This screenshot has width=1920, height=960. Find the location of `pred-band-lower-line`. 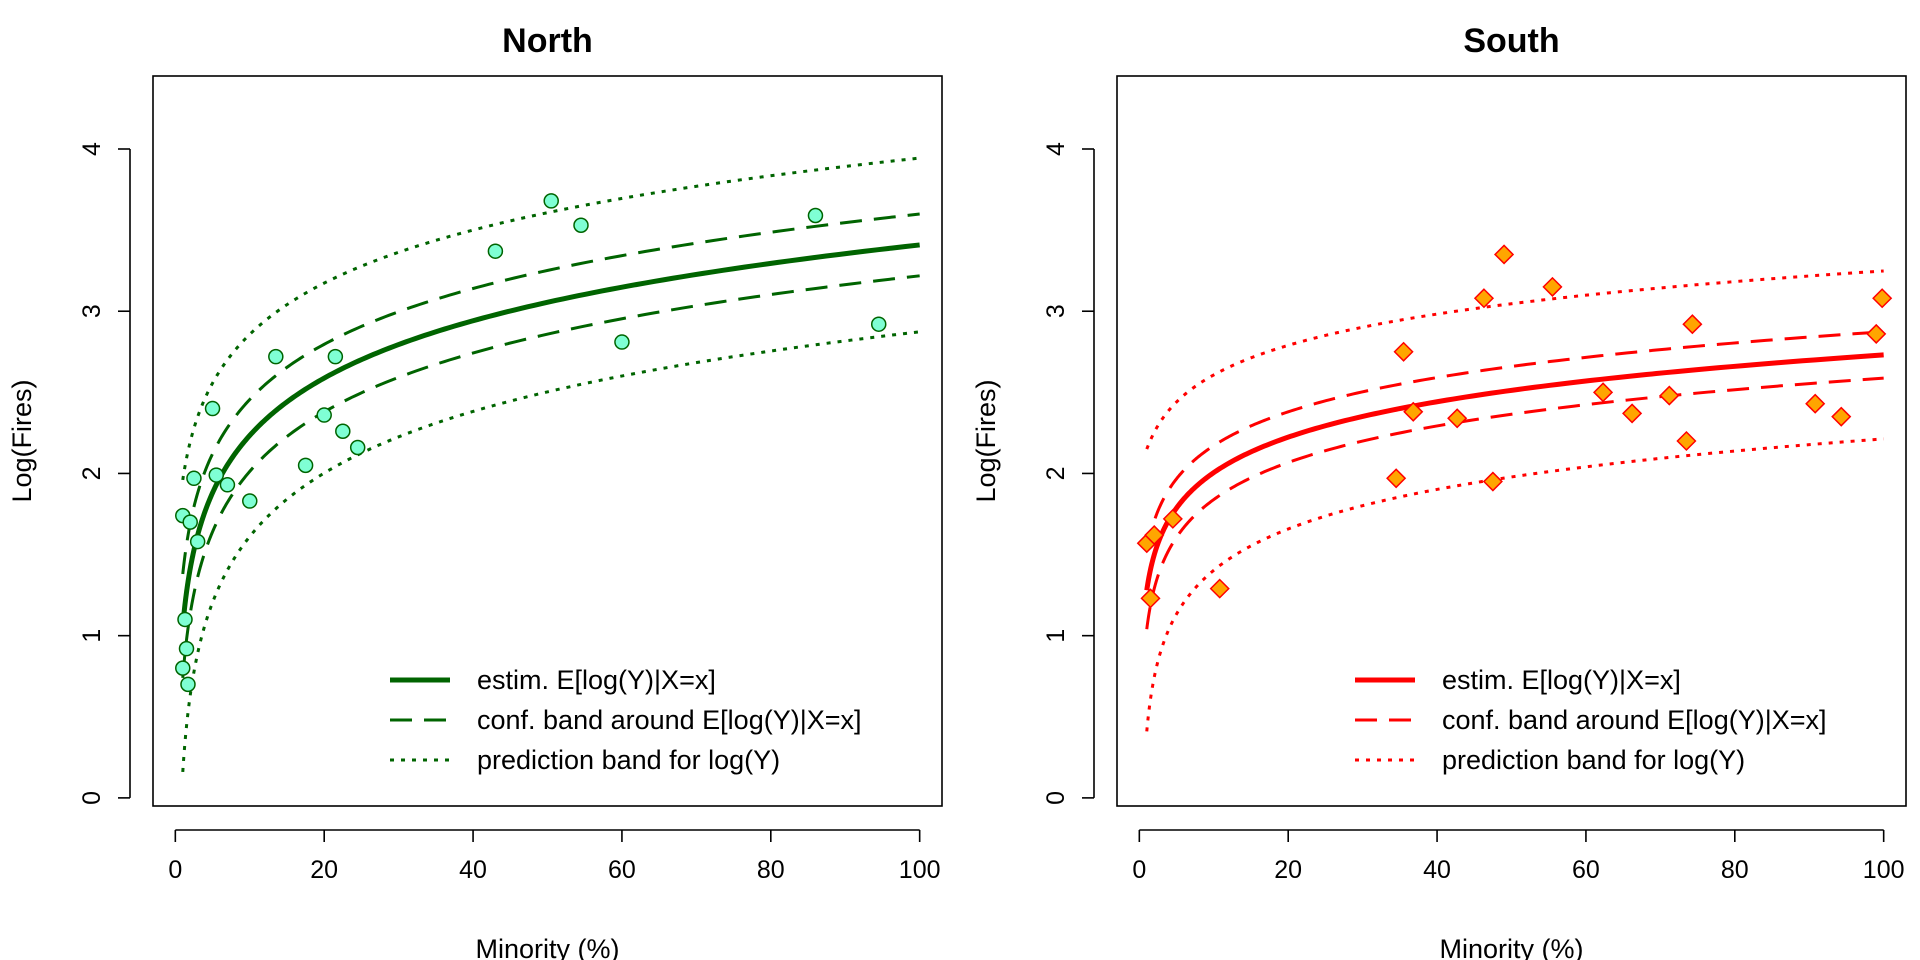

pred-band-lower-line is located at coordinates (1514, 584).